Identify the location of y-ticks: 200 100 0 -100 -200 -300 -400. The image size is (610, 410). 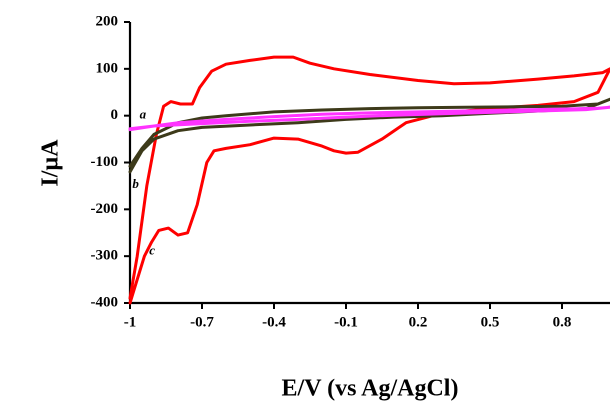
(110, 161).